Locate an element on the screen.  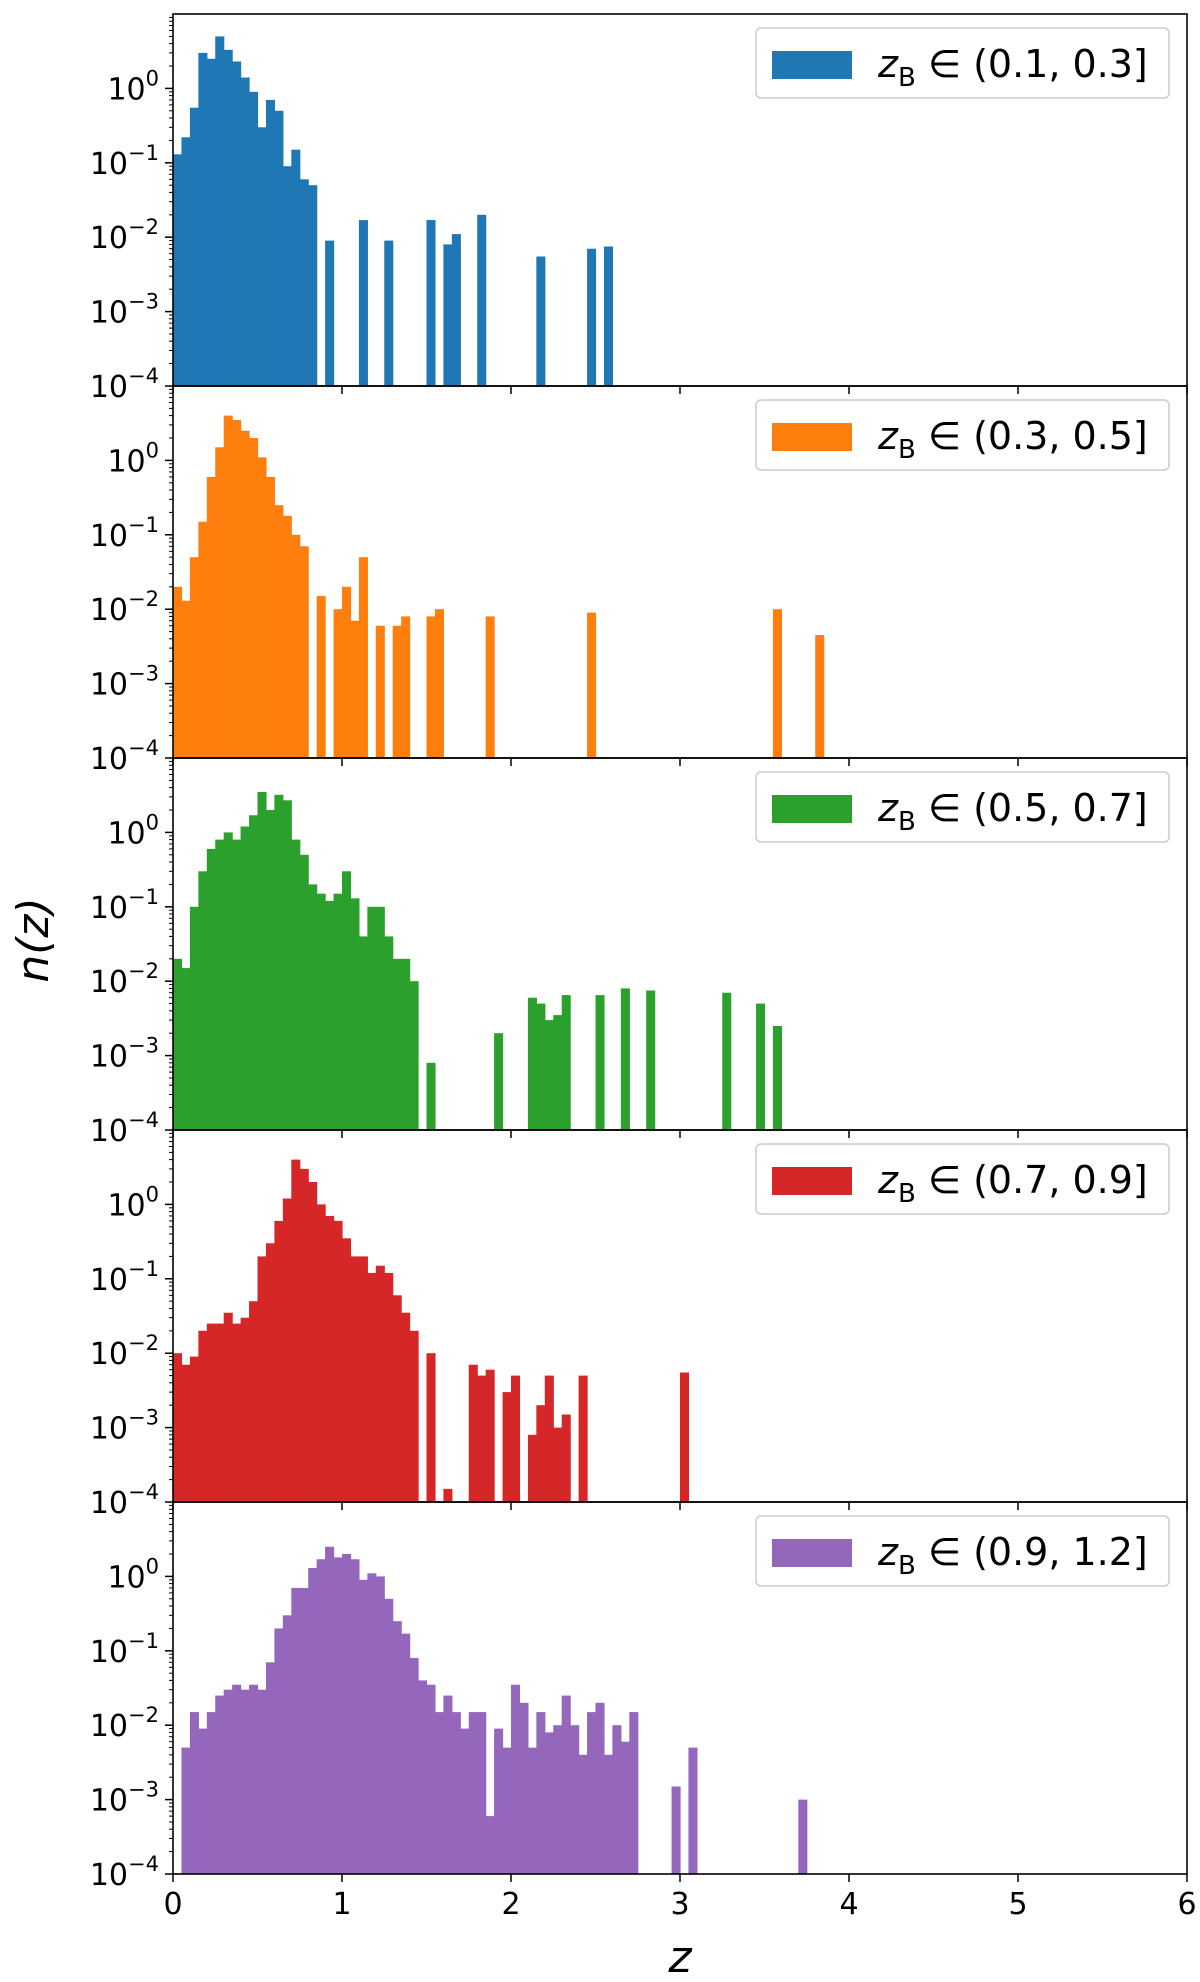
x-tick-label: 4 is located at coordinates (848, 1904).